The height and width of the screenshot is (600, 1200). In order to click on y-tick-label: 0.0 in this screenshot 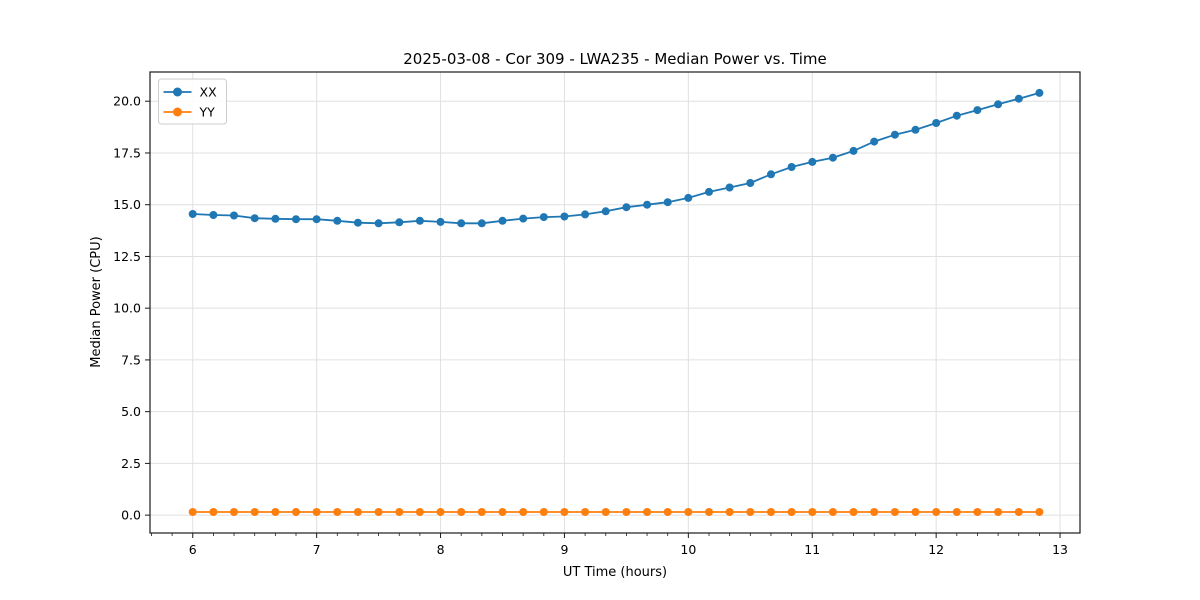, I will do `click(131, 515)`.